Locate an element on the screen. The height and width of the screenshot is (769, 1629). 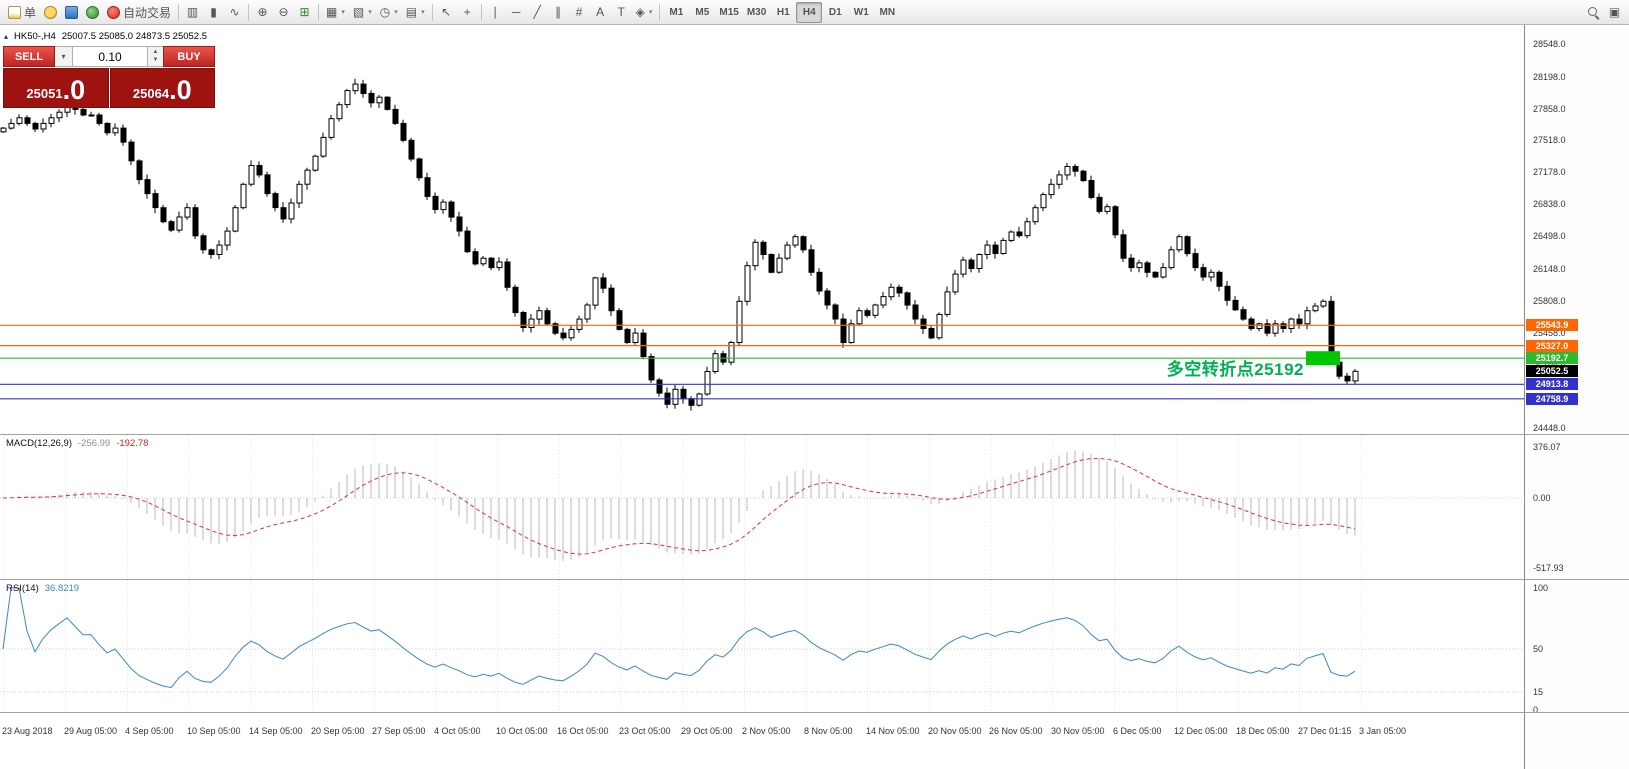
horizontal-line-icon: ─ is located at coordinates (516, 12).